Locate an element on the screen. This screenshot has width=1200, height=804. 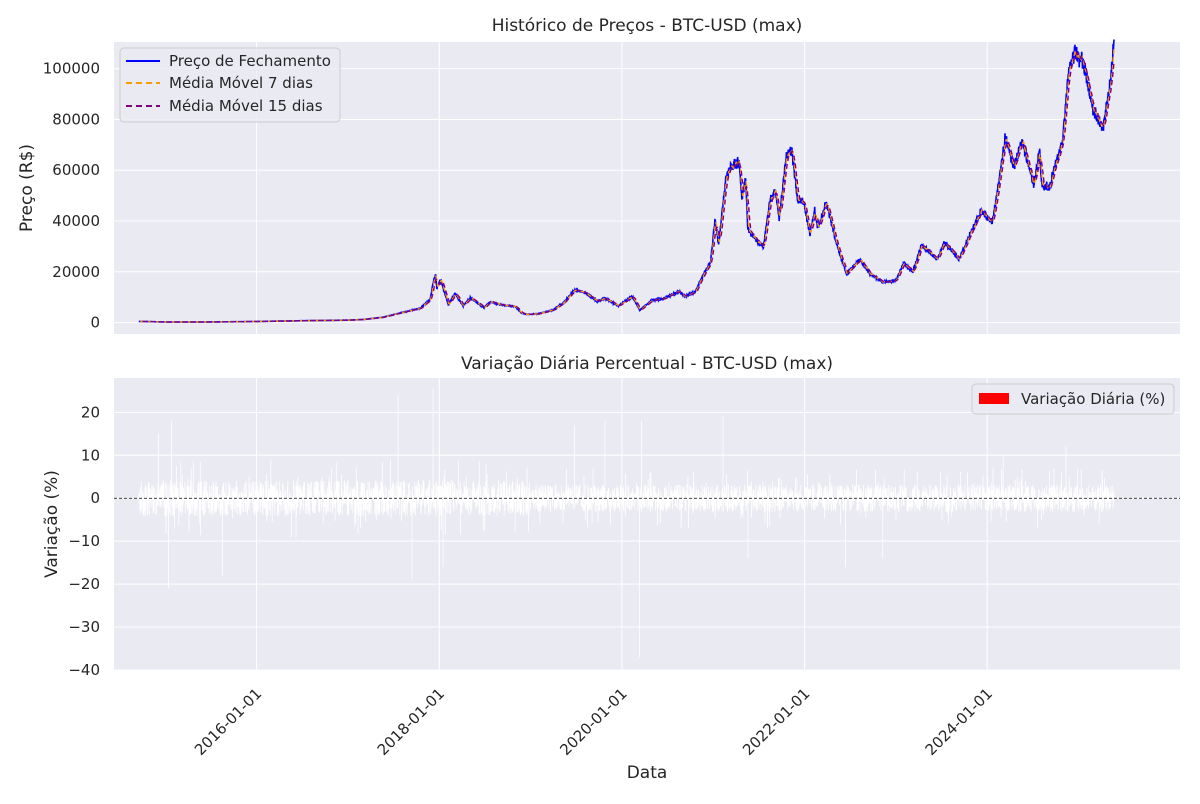
price-y-axis-label: Preço (R$) is located at coordinates (27, 188).